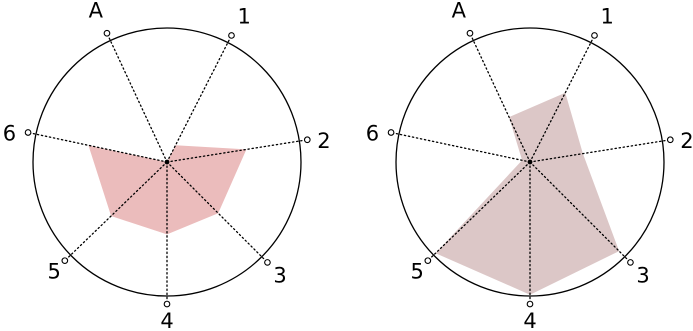 The height and width of the screenshot is (331, 693). I want to click on data-area, so click(167, 190).